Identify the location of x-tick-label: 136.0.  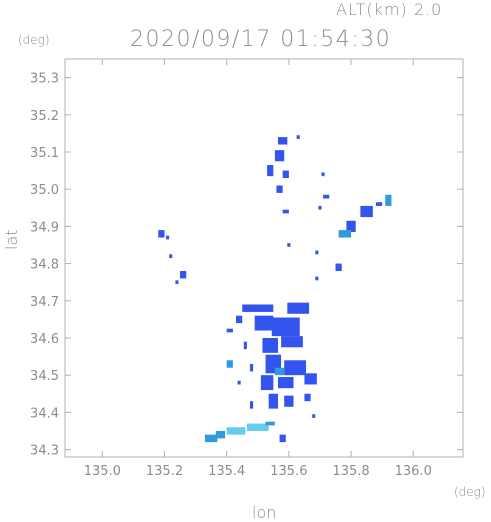
(413, 471).